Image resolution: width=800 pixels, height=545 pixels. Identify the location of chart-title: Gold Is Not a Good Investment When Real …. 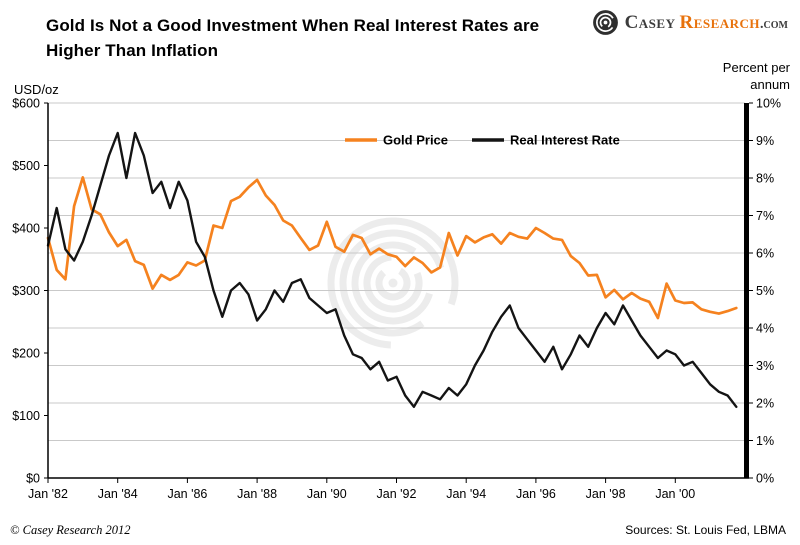
(292, 38).